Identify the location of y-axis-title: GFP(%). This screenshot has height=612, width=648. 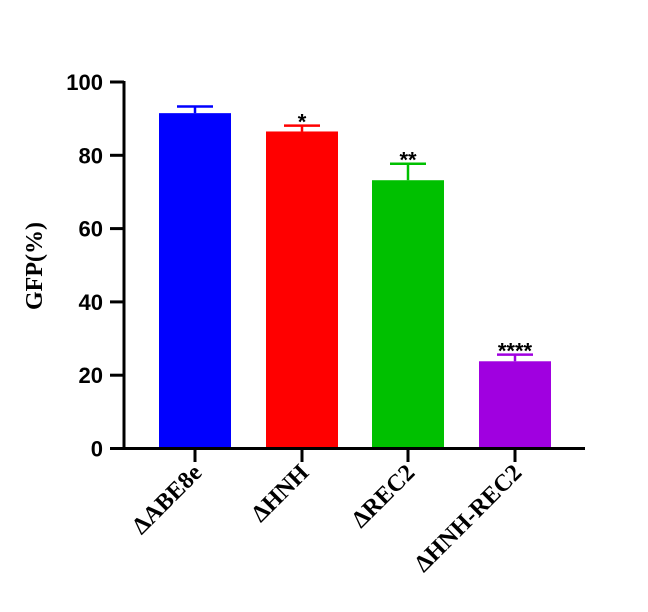
(35, 266).